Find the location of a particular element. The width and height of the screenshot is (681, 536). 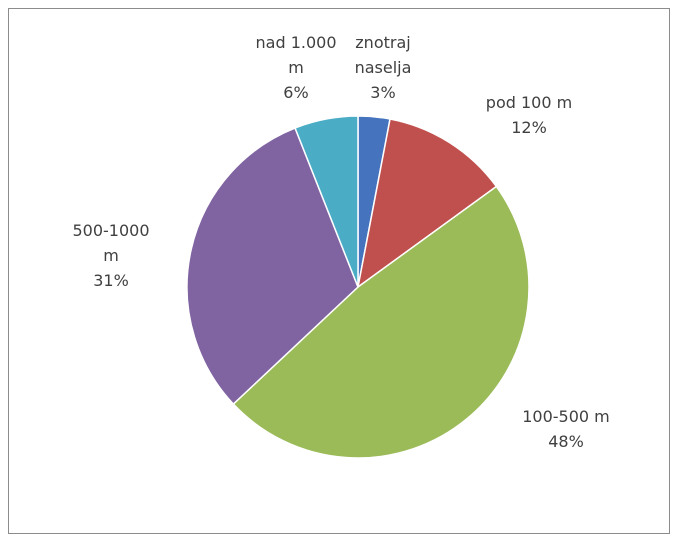

slice-label-line-4-1: m is located at coordinates (296, 67).